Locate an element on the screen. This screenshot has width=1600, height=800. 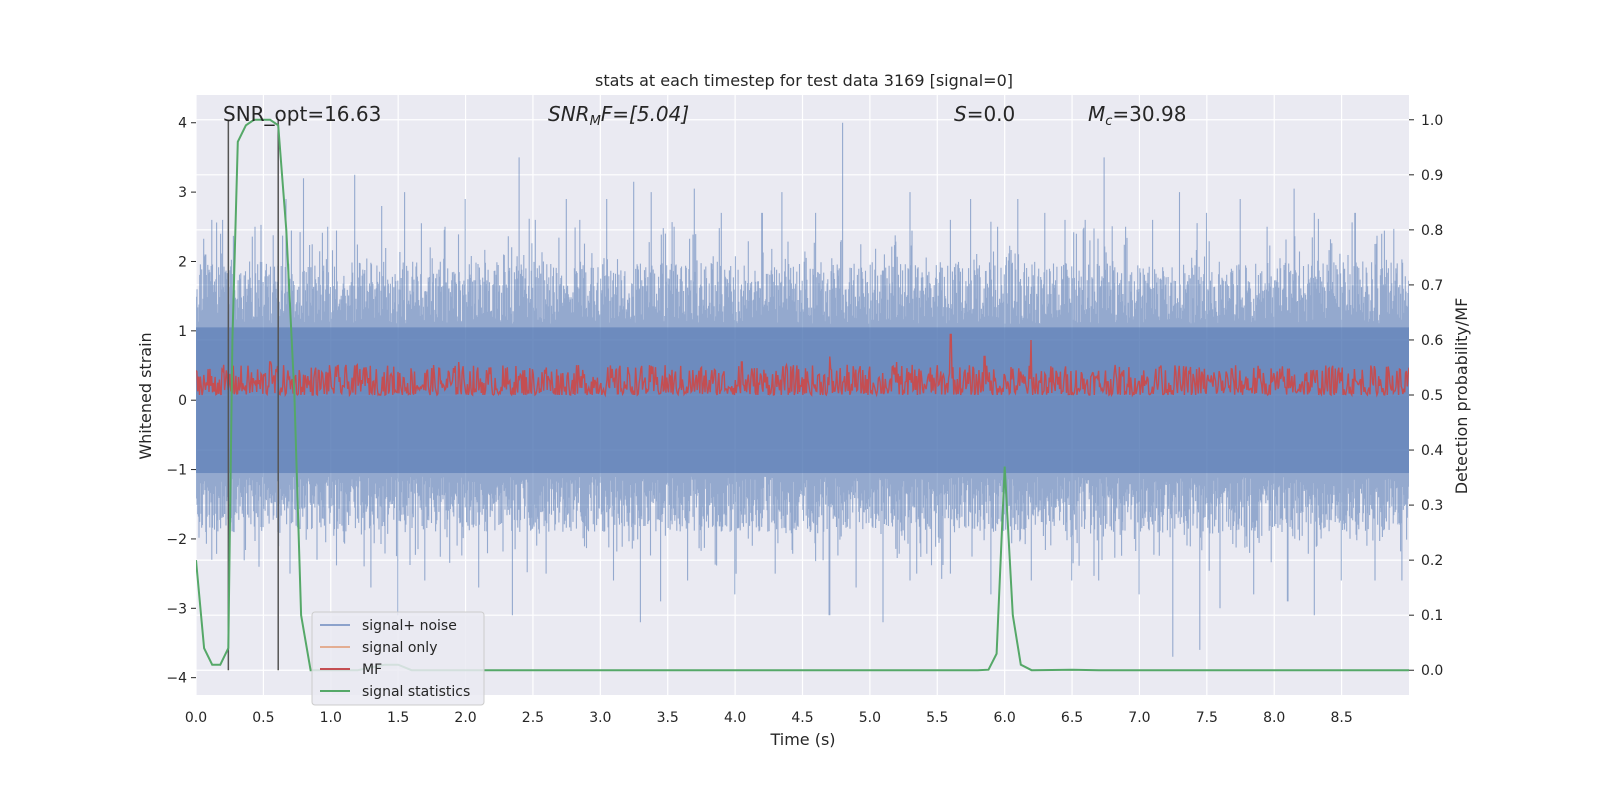
x-tick-label: 1.5 is located at coordinates (398, 718).